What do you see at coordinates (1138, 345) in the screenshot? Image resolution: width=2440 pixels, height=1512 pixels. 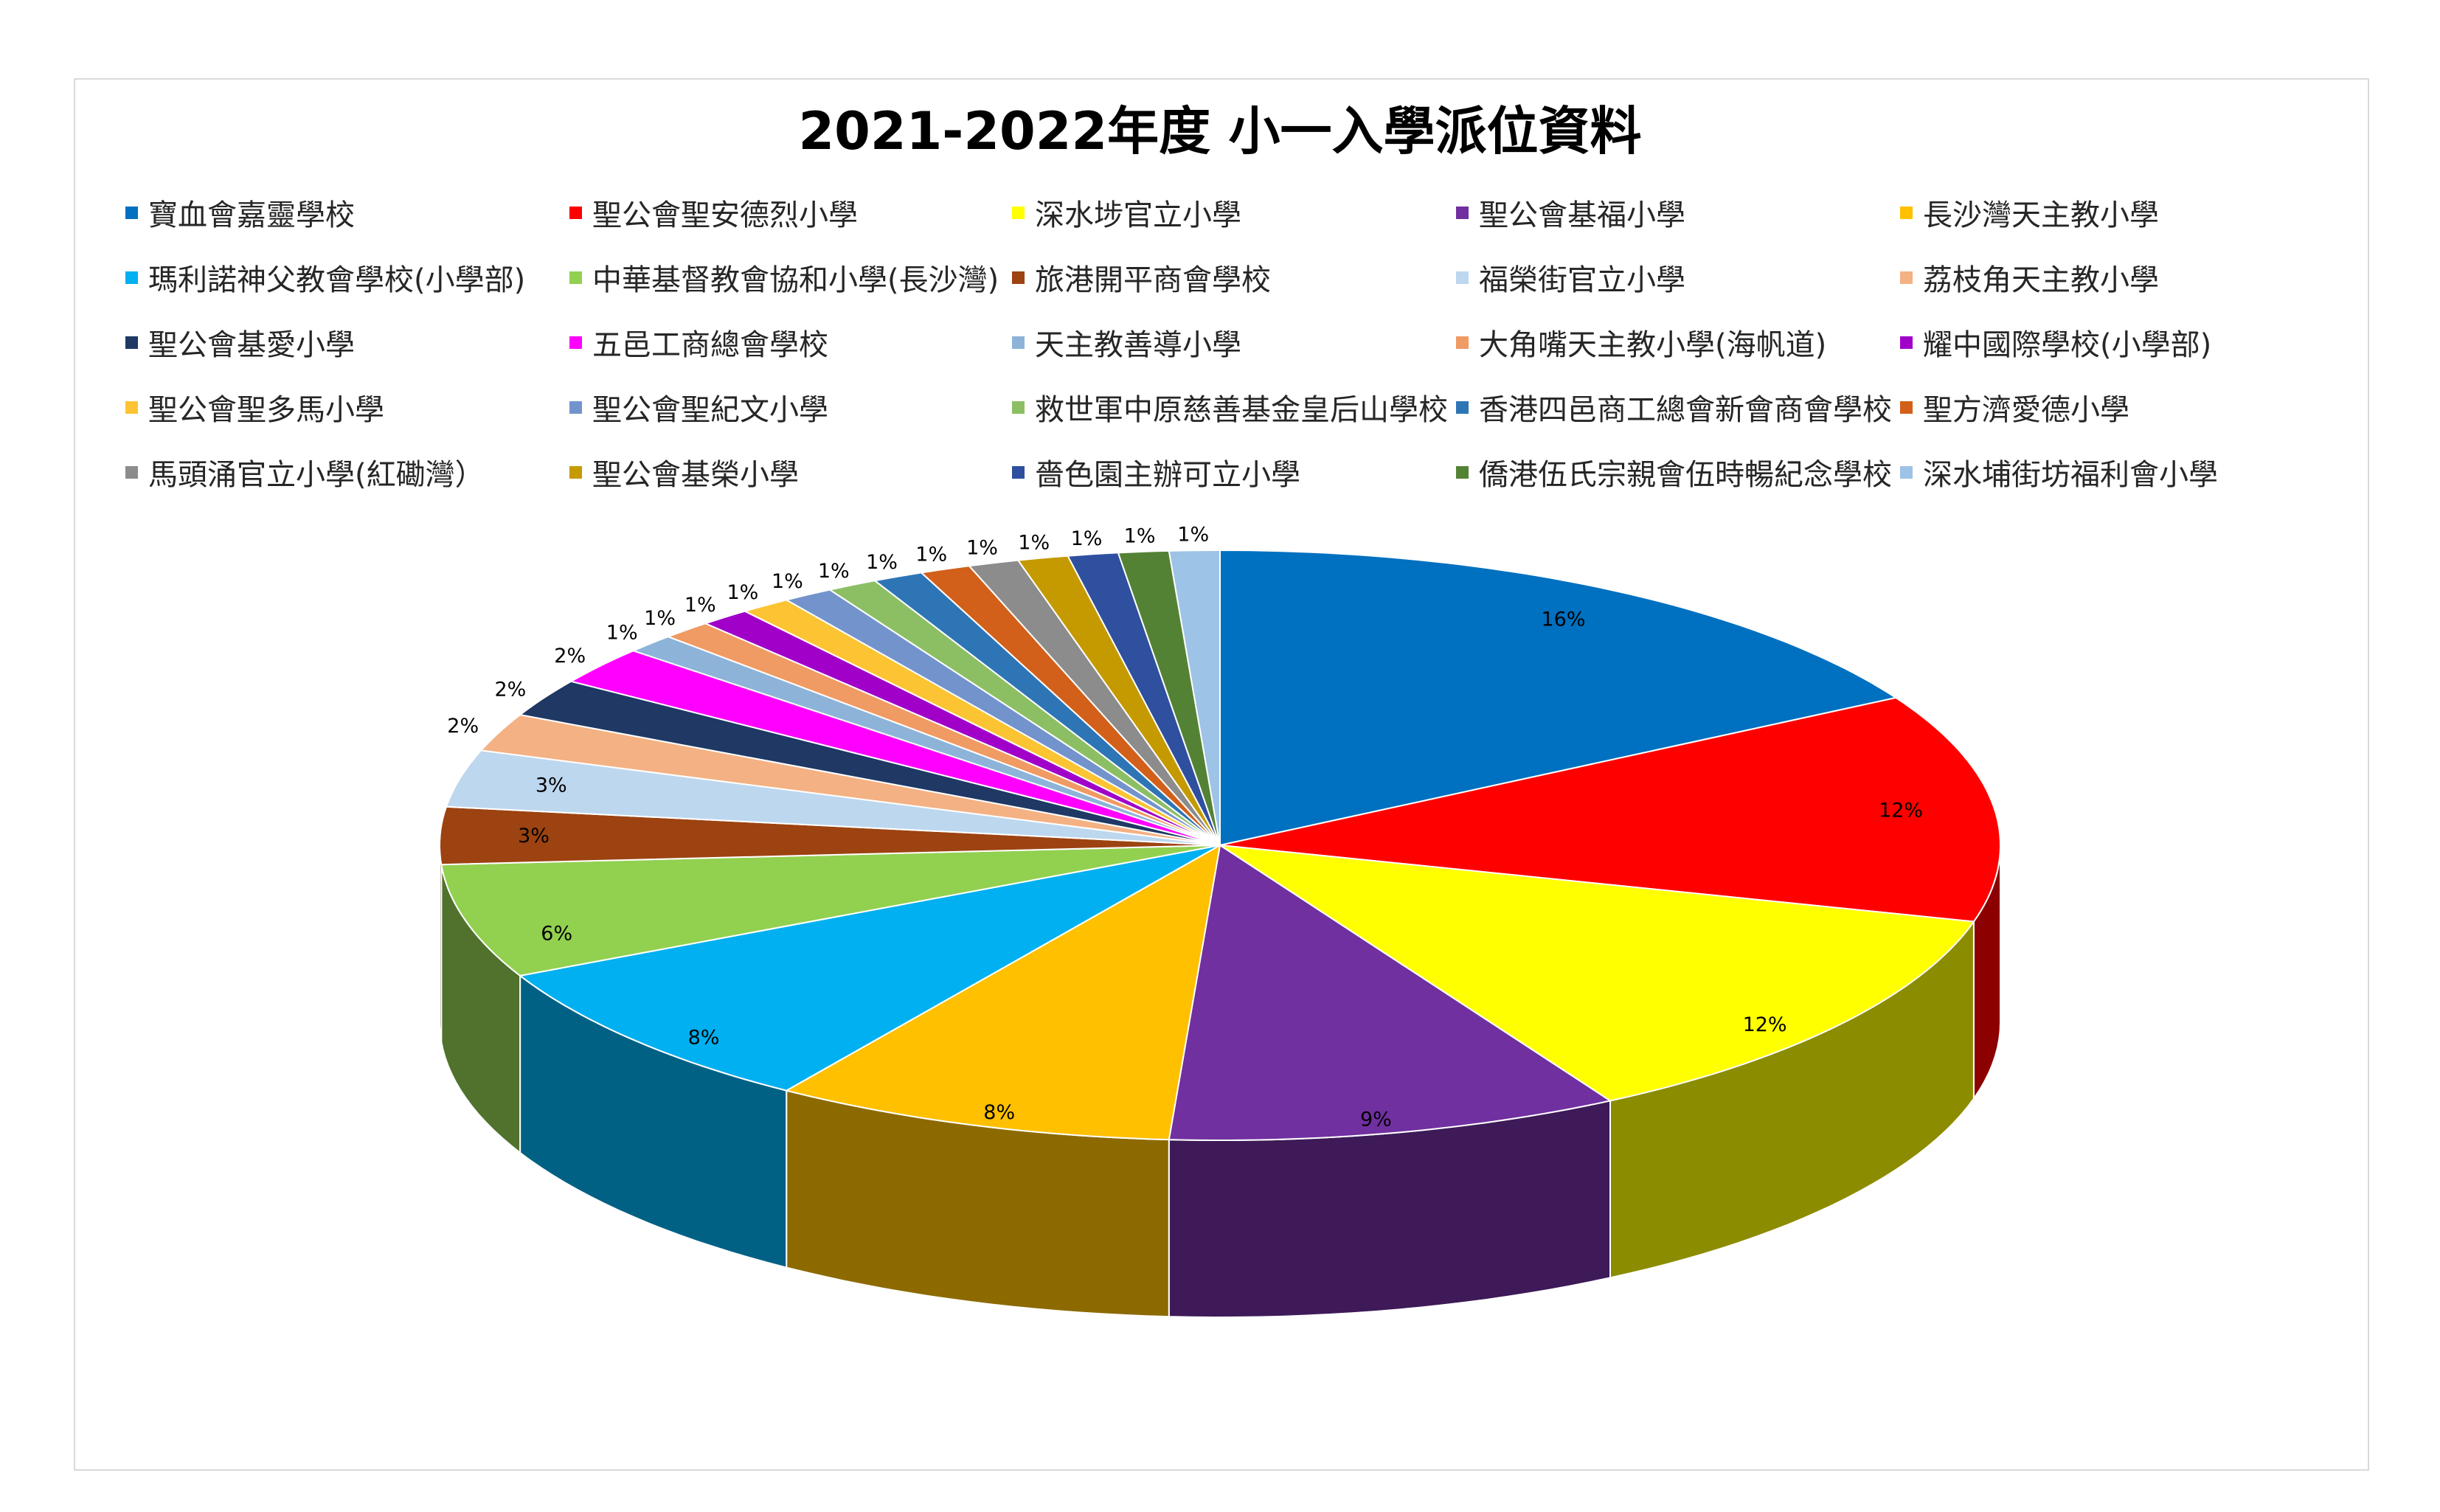 I see `legend-label: 天主教善導小學` at bounding box center [1138, 345].